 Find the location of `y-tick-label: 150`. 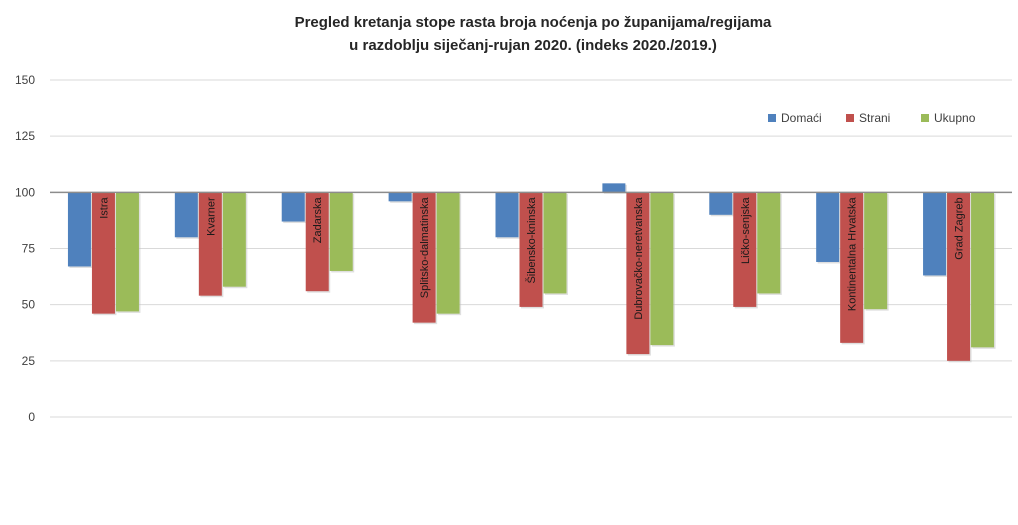

y-tick-label: 150 is located at coordinates (25, 80).